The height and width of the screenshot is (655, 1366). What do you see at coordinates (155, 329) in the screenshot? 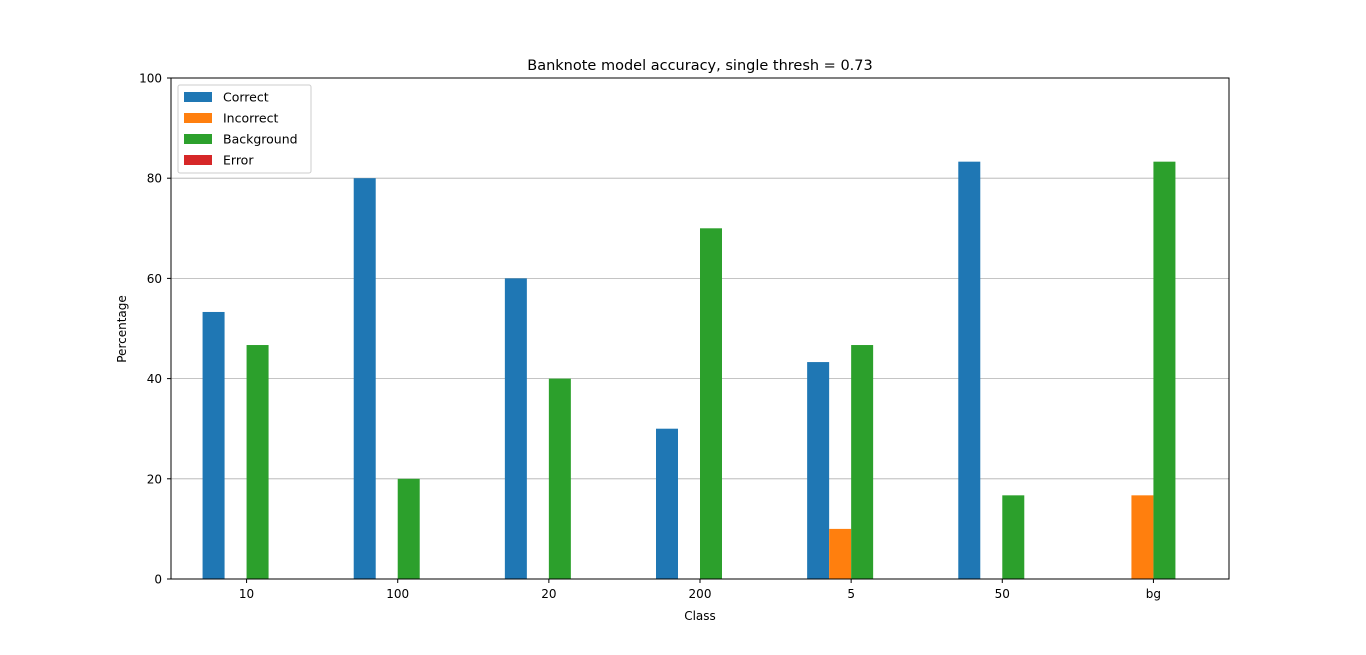
I see `y-axis-ticks: 0 20 40 60 80 100` at bounding box center [155, 329].